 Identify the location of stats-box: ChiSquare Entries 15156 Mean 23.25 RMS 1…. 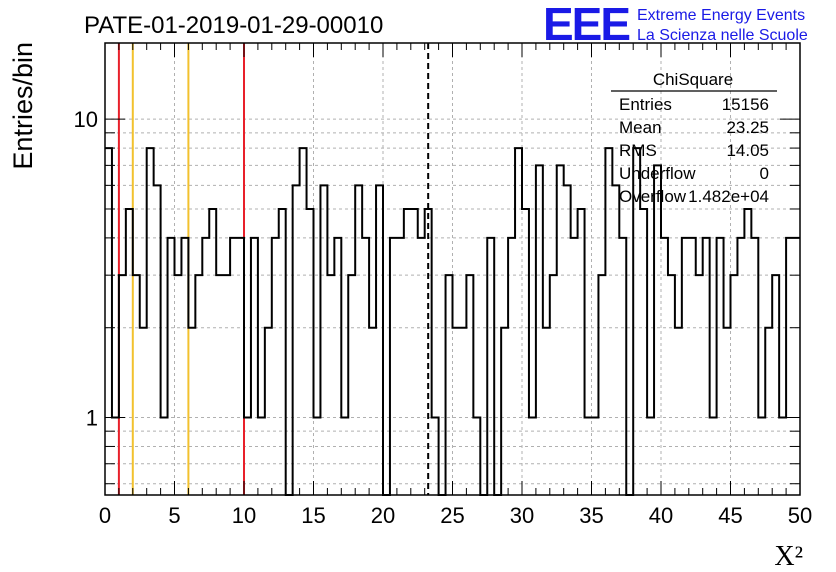
(694, 138).